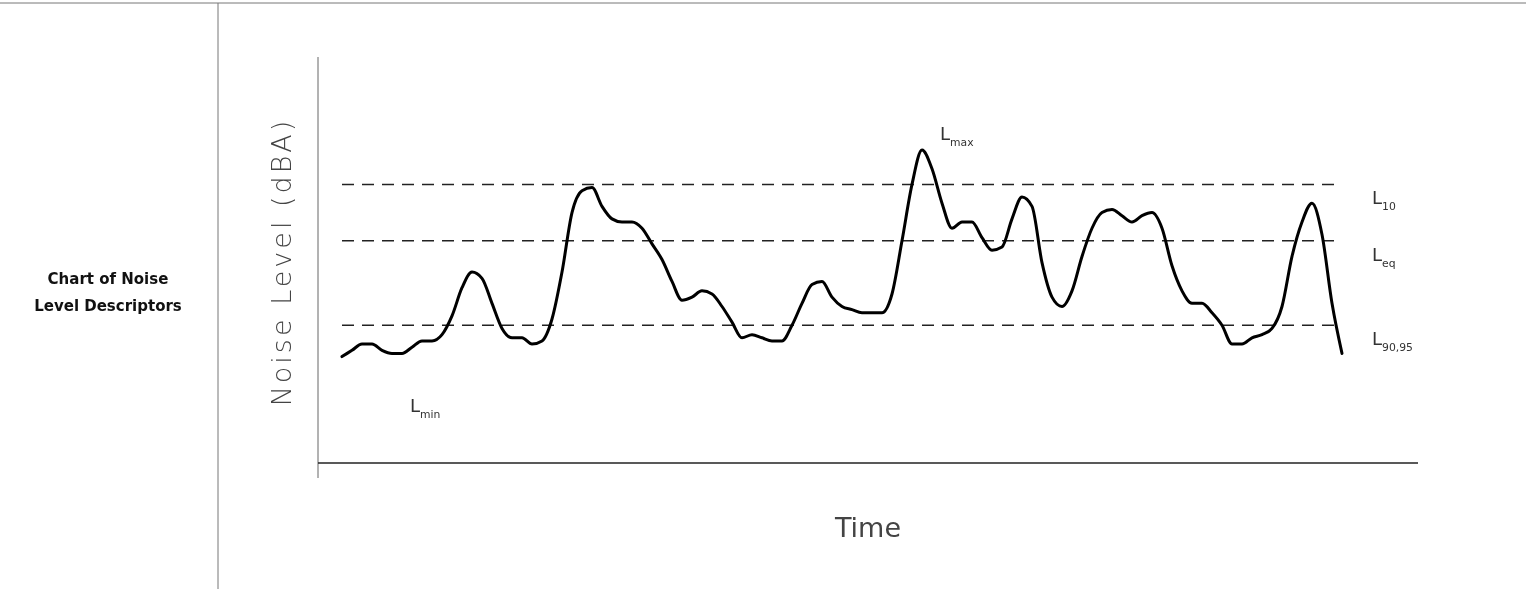  Describe the element at coordinates (1384, 200) in the screenshot. I see `ref-line-label: L$_{10}$` at that location.